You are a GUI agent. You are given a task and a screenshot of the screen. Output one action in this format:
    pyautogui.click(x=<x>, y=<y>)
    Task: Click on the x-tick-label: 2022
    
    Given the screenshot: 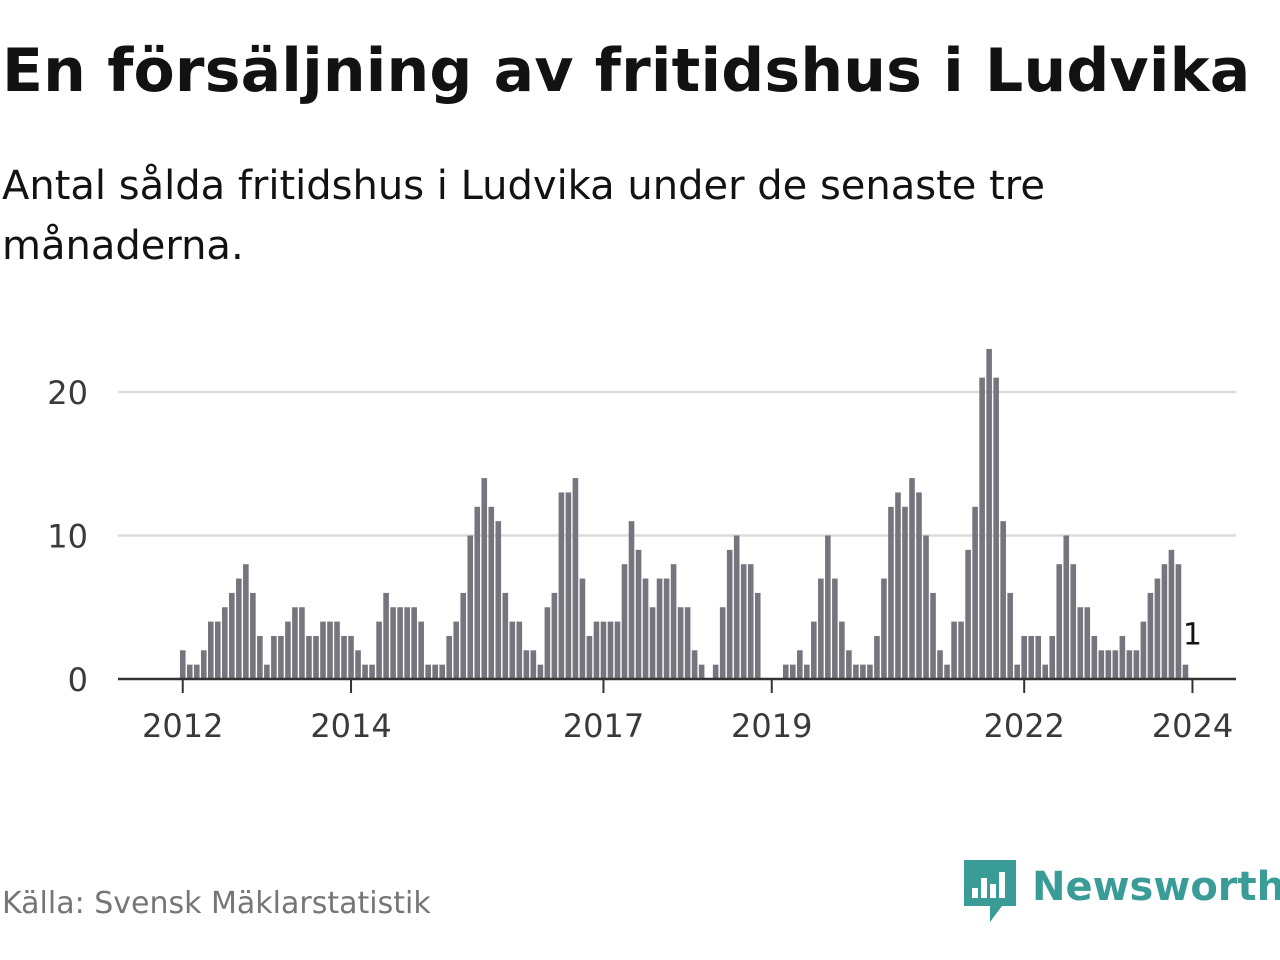 What is the action you would take?
    pyautogui.click(x=1023, y=726)
    